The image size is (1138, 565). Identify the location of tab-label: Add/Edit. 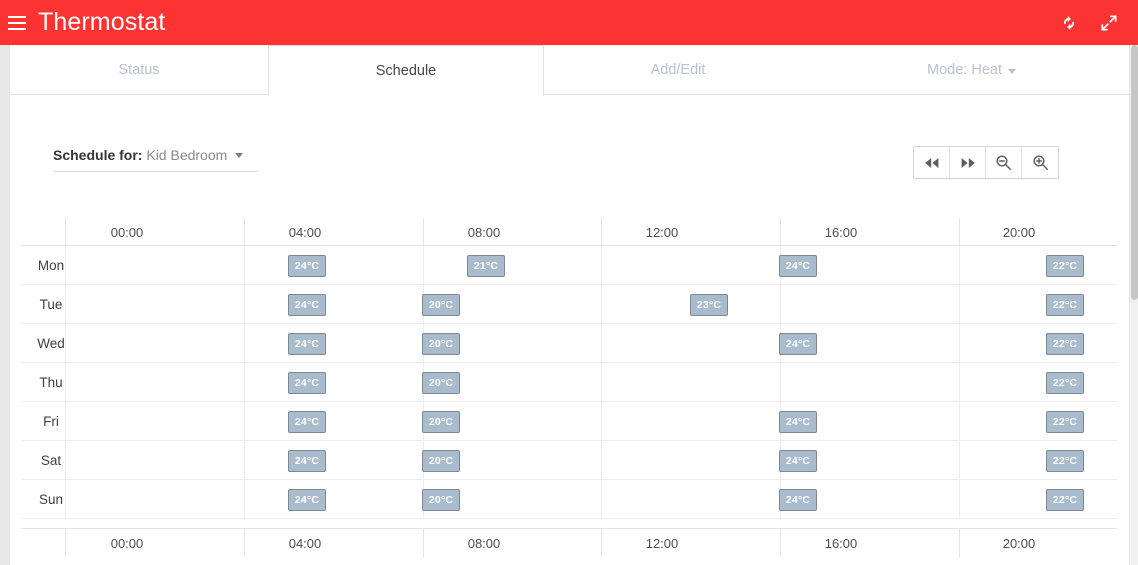
(678, 69).